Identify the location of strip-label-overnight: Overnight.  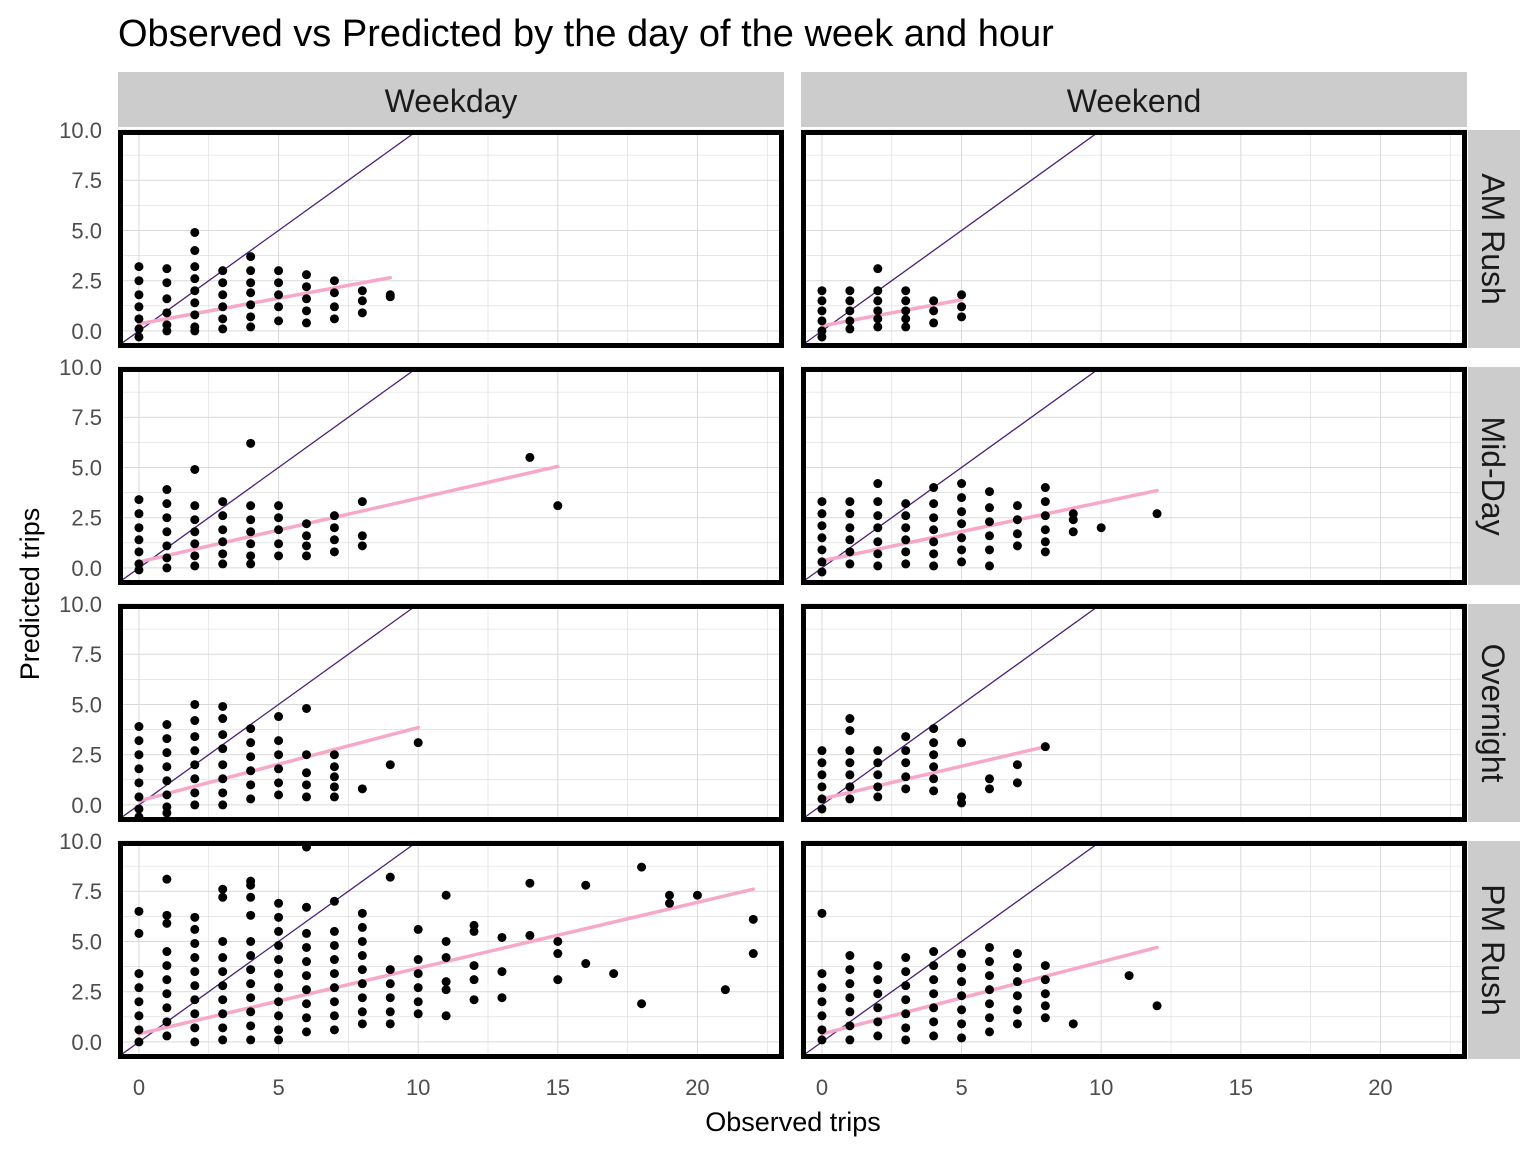
(1493, 713).